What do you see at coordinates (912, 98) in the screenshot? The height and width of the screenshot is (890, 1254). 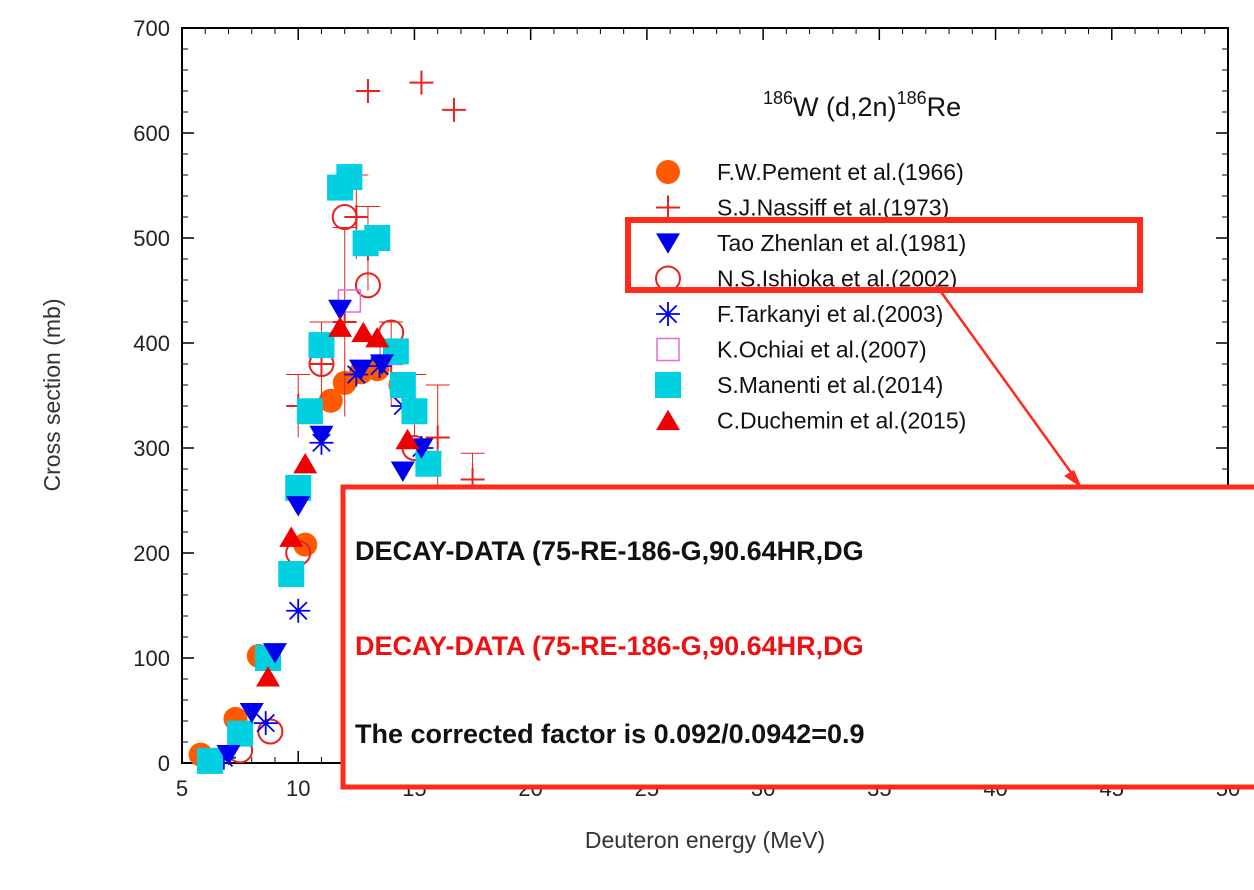 I see `title-product-mass: 186` at bounding box center [912, 98].